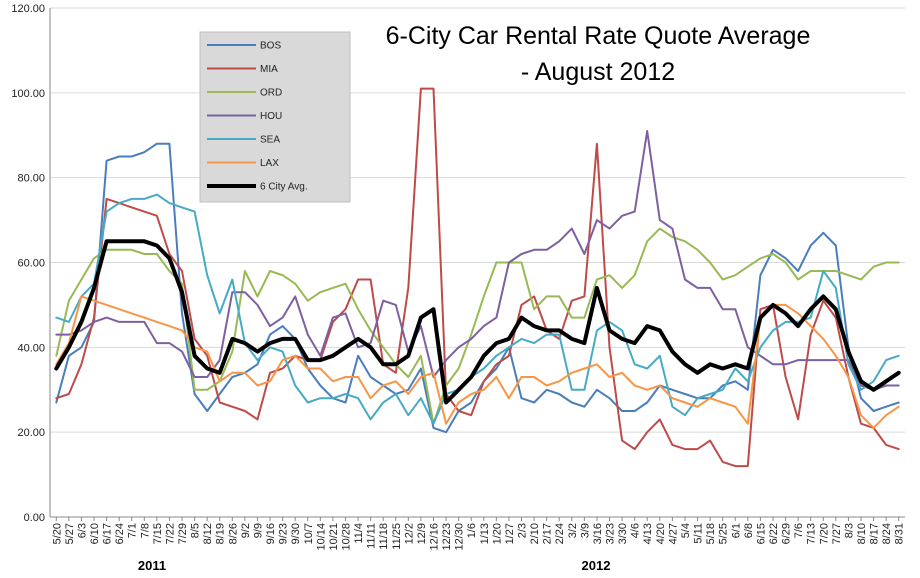 This screenshot has height=578, width=920. Describe the element at coordinates (28, 9) in the screenshot. I see `y-tick-label: 120.00` at that location.